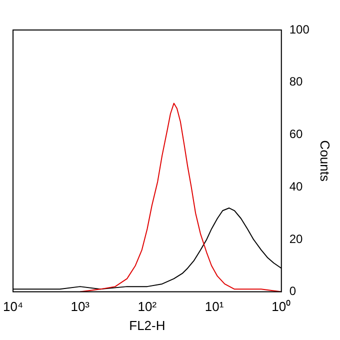  Describe the element at coordinates (13, 306) in the screenshot. I see `x-tick-label: 10⁴` at that location.